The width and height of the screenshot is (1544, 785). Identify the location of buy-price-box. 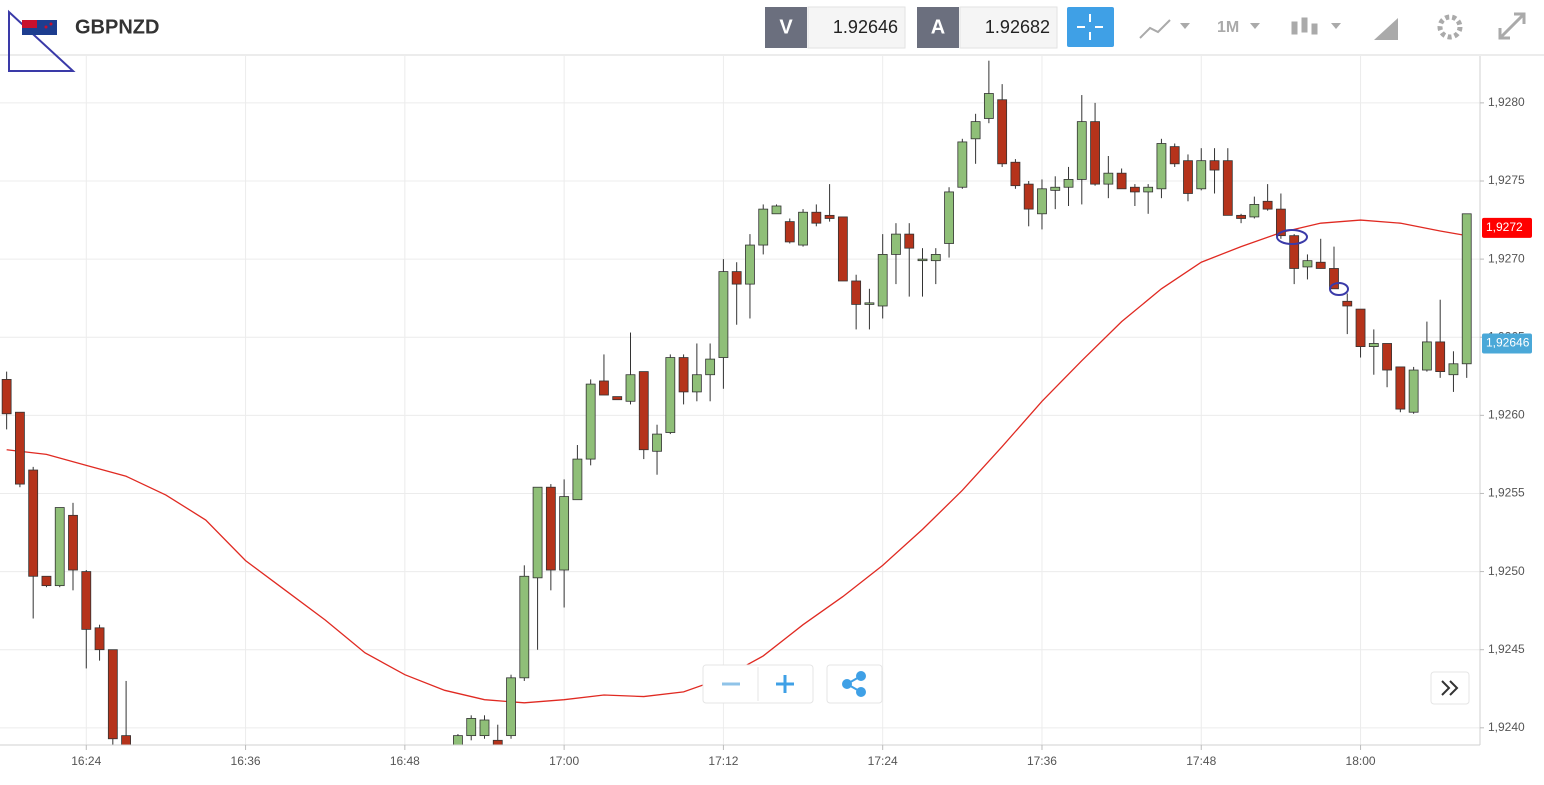
(1008, 27).